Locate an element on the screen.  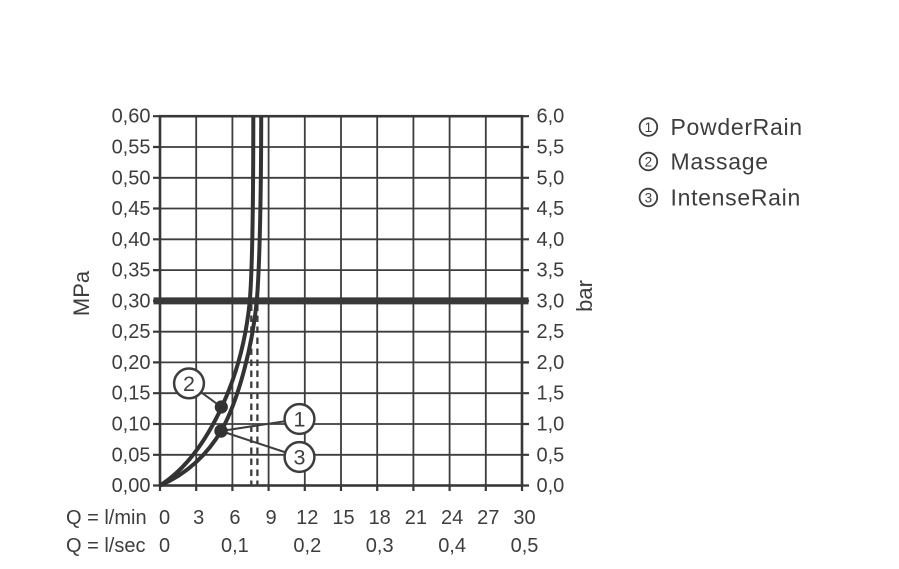
svg-text: 0,40 is located at coordinates (131, 240).